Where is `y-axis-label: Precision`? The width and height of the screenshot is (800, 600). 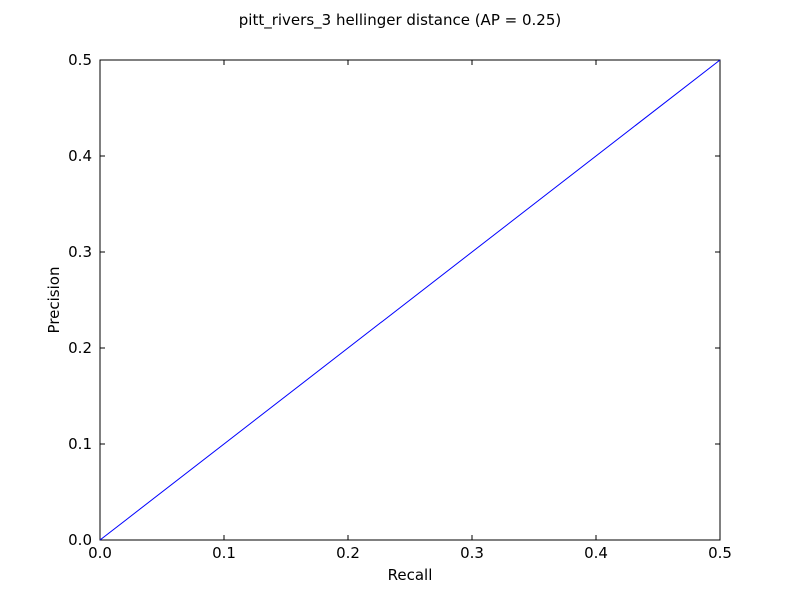 y-axis-label: Precision is located at coordinates (54, 300).